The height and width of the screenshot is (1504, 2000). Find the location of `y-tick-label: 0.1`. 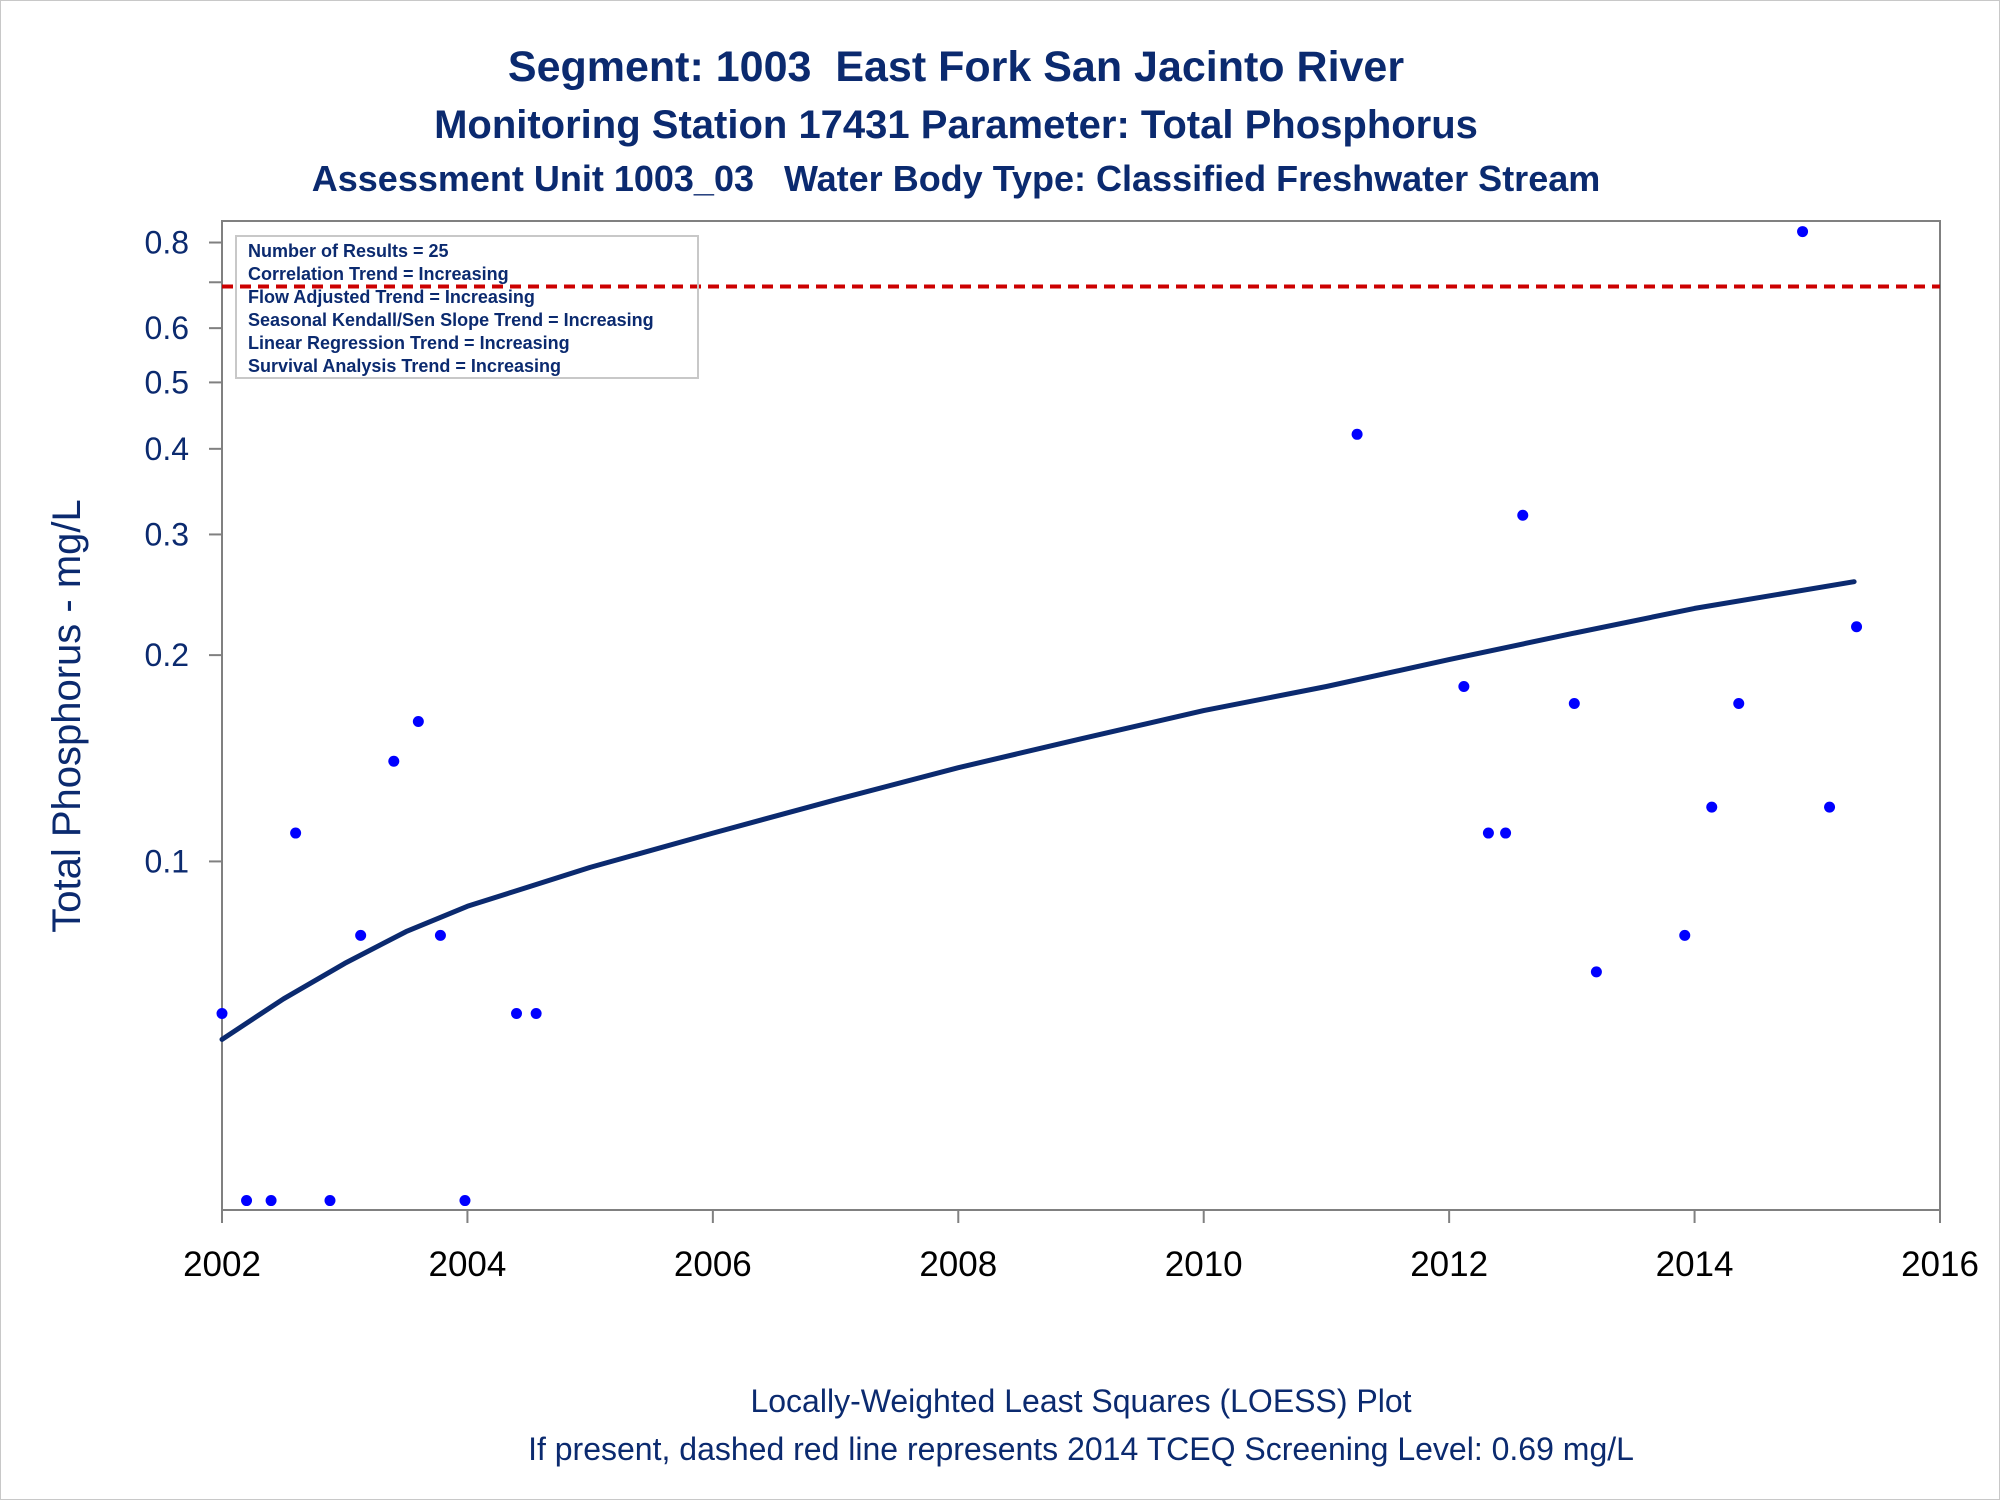

y-tick-label: 0.1 is located at coordinates (167, 861).